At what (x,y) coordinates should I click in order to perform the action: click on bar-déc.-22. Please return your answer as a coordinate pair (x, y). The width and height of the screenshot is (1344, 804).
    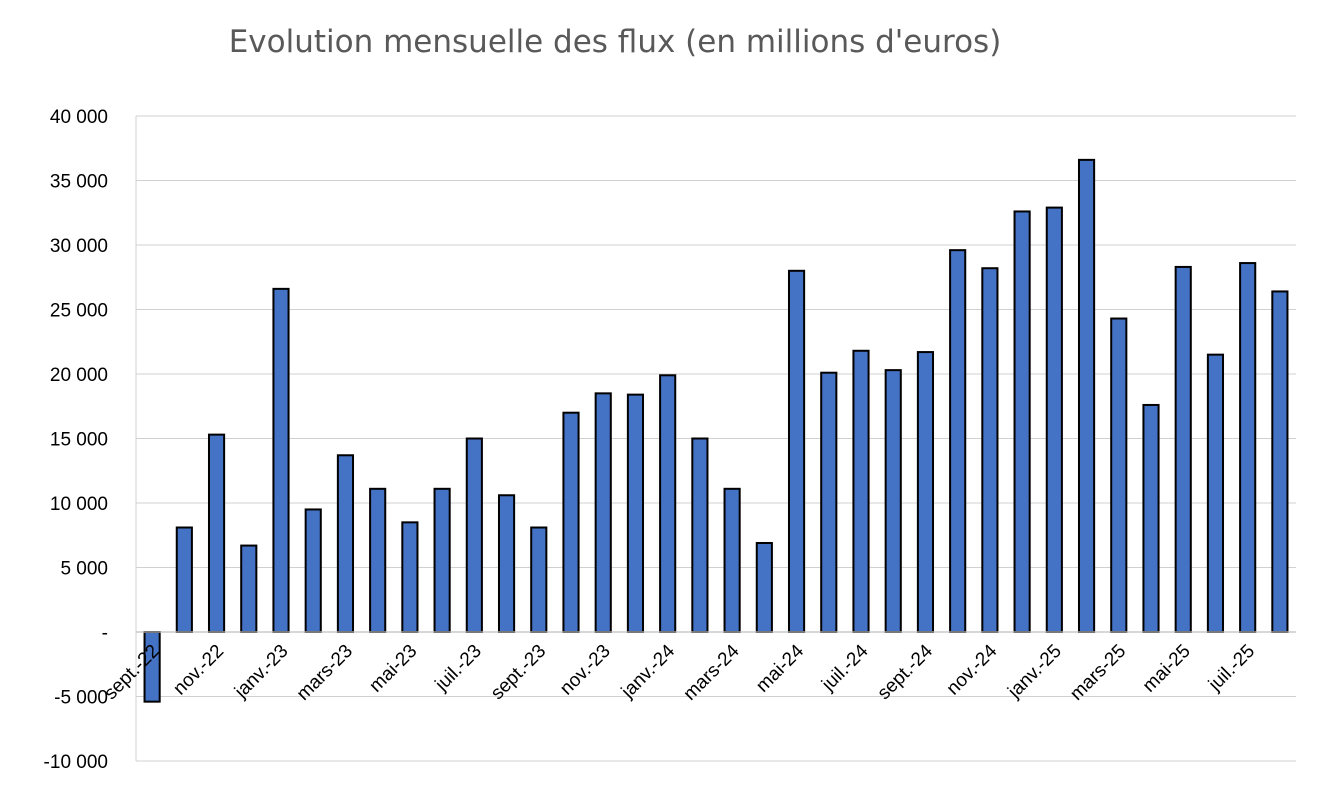
    Looking at the image, I should click on (249, 589).